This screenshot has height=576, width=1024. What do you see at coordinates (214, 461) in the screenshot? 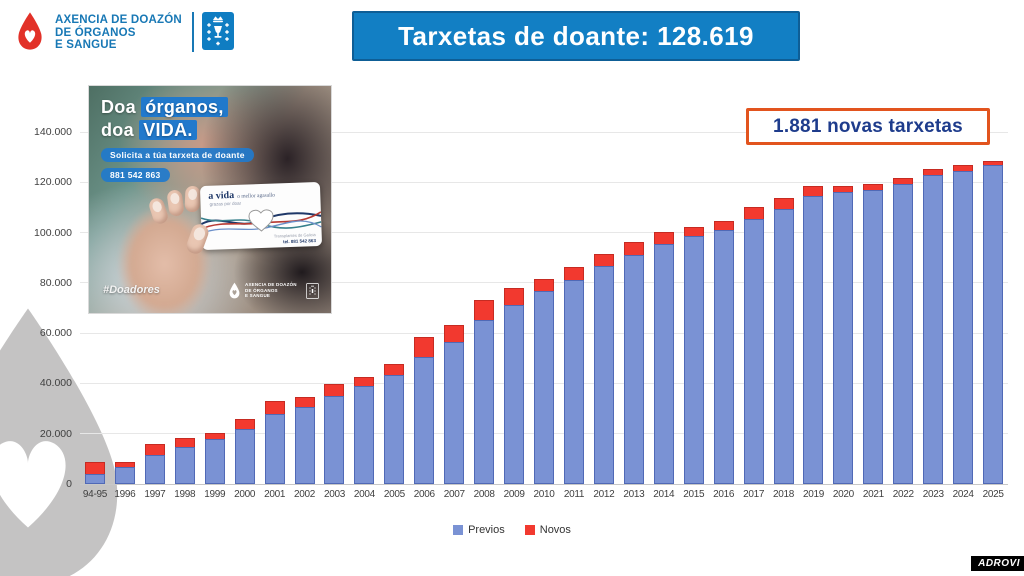
I see `bar-1999-previos` at bounding box center [214, 461].